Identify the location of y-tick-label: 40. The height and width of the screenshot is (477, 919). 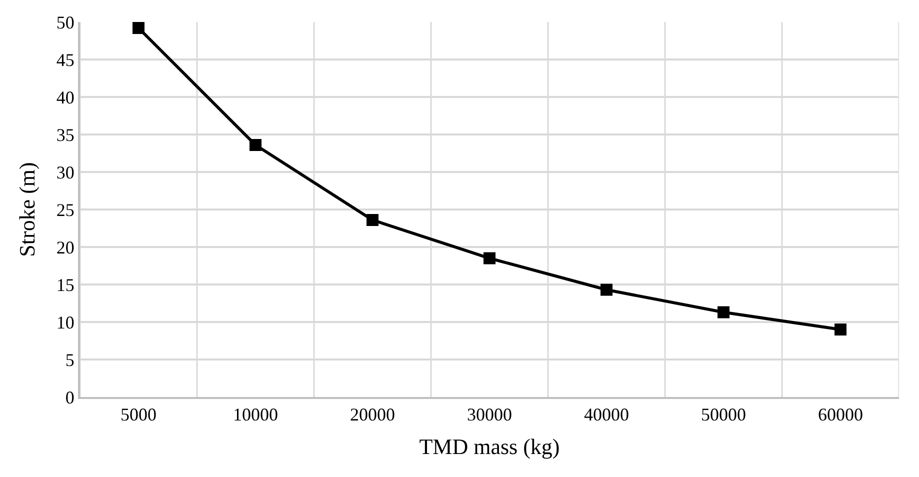
(65, 97).